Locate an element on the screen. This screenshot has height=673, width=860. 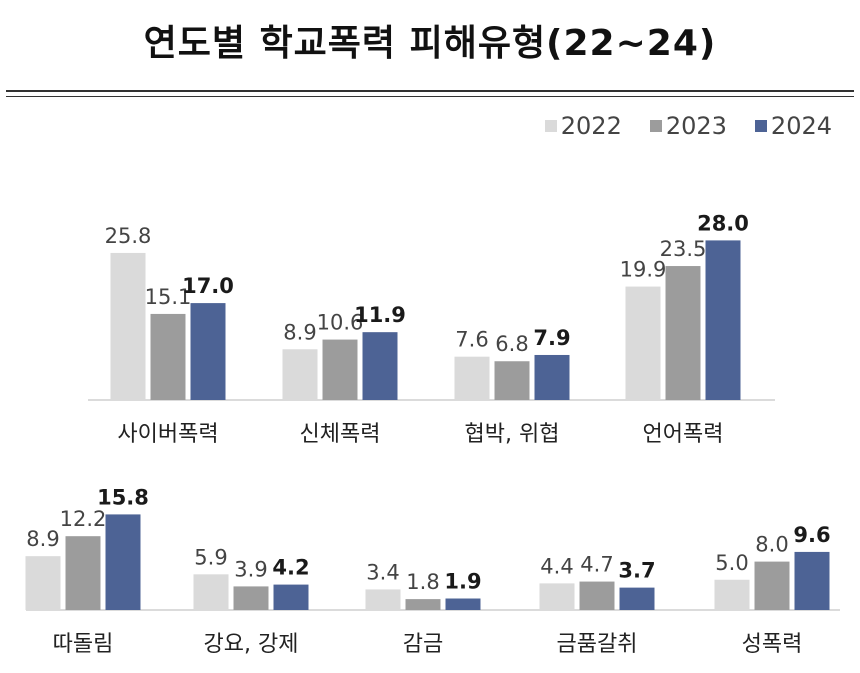
bar-금품갈취-2023 is located at coordinates (597, 595).